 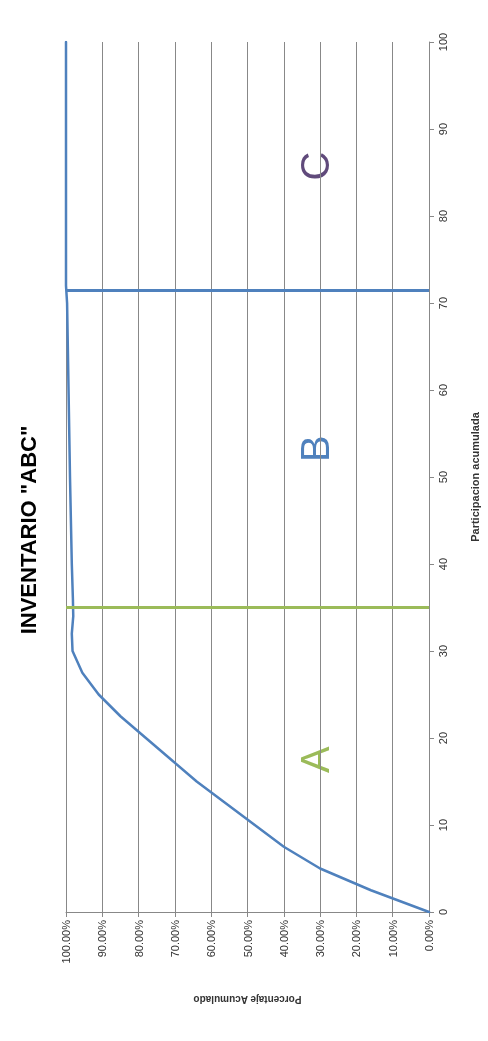 What do you see at coordinates (138, 938) in the screenshot?
I see `x-tick-label: 80.00%` at bounding box center [138, 938].